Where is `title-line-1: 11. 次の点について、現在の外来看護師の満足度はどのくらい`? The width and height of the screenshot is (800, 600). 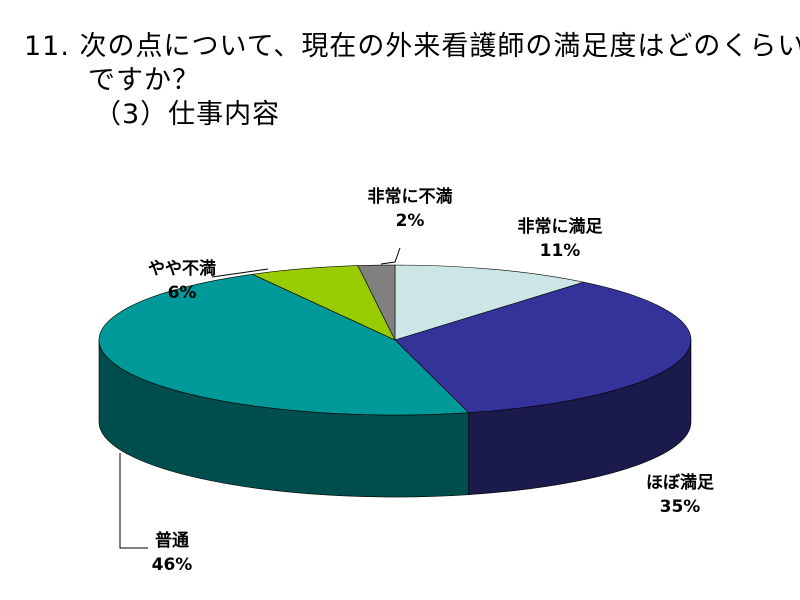
title-line-1: 11. 次の点について、現在の外来看護師の満足度はどのくらい is located at coordinates (412, 46).